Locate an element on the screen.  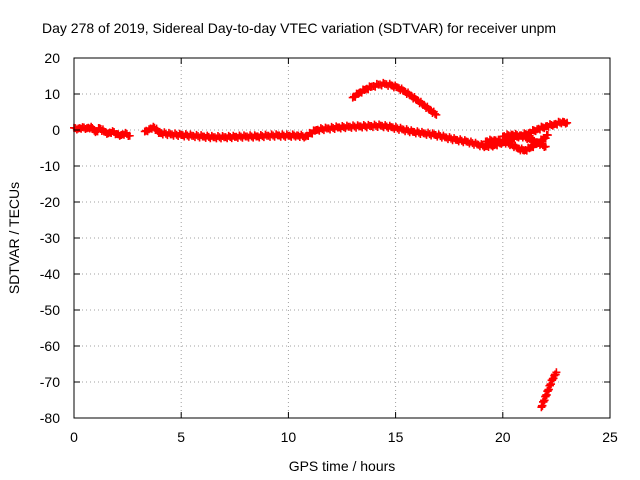
y-tick-label: 10 is located at coordinates (52, 94).